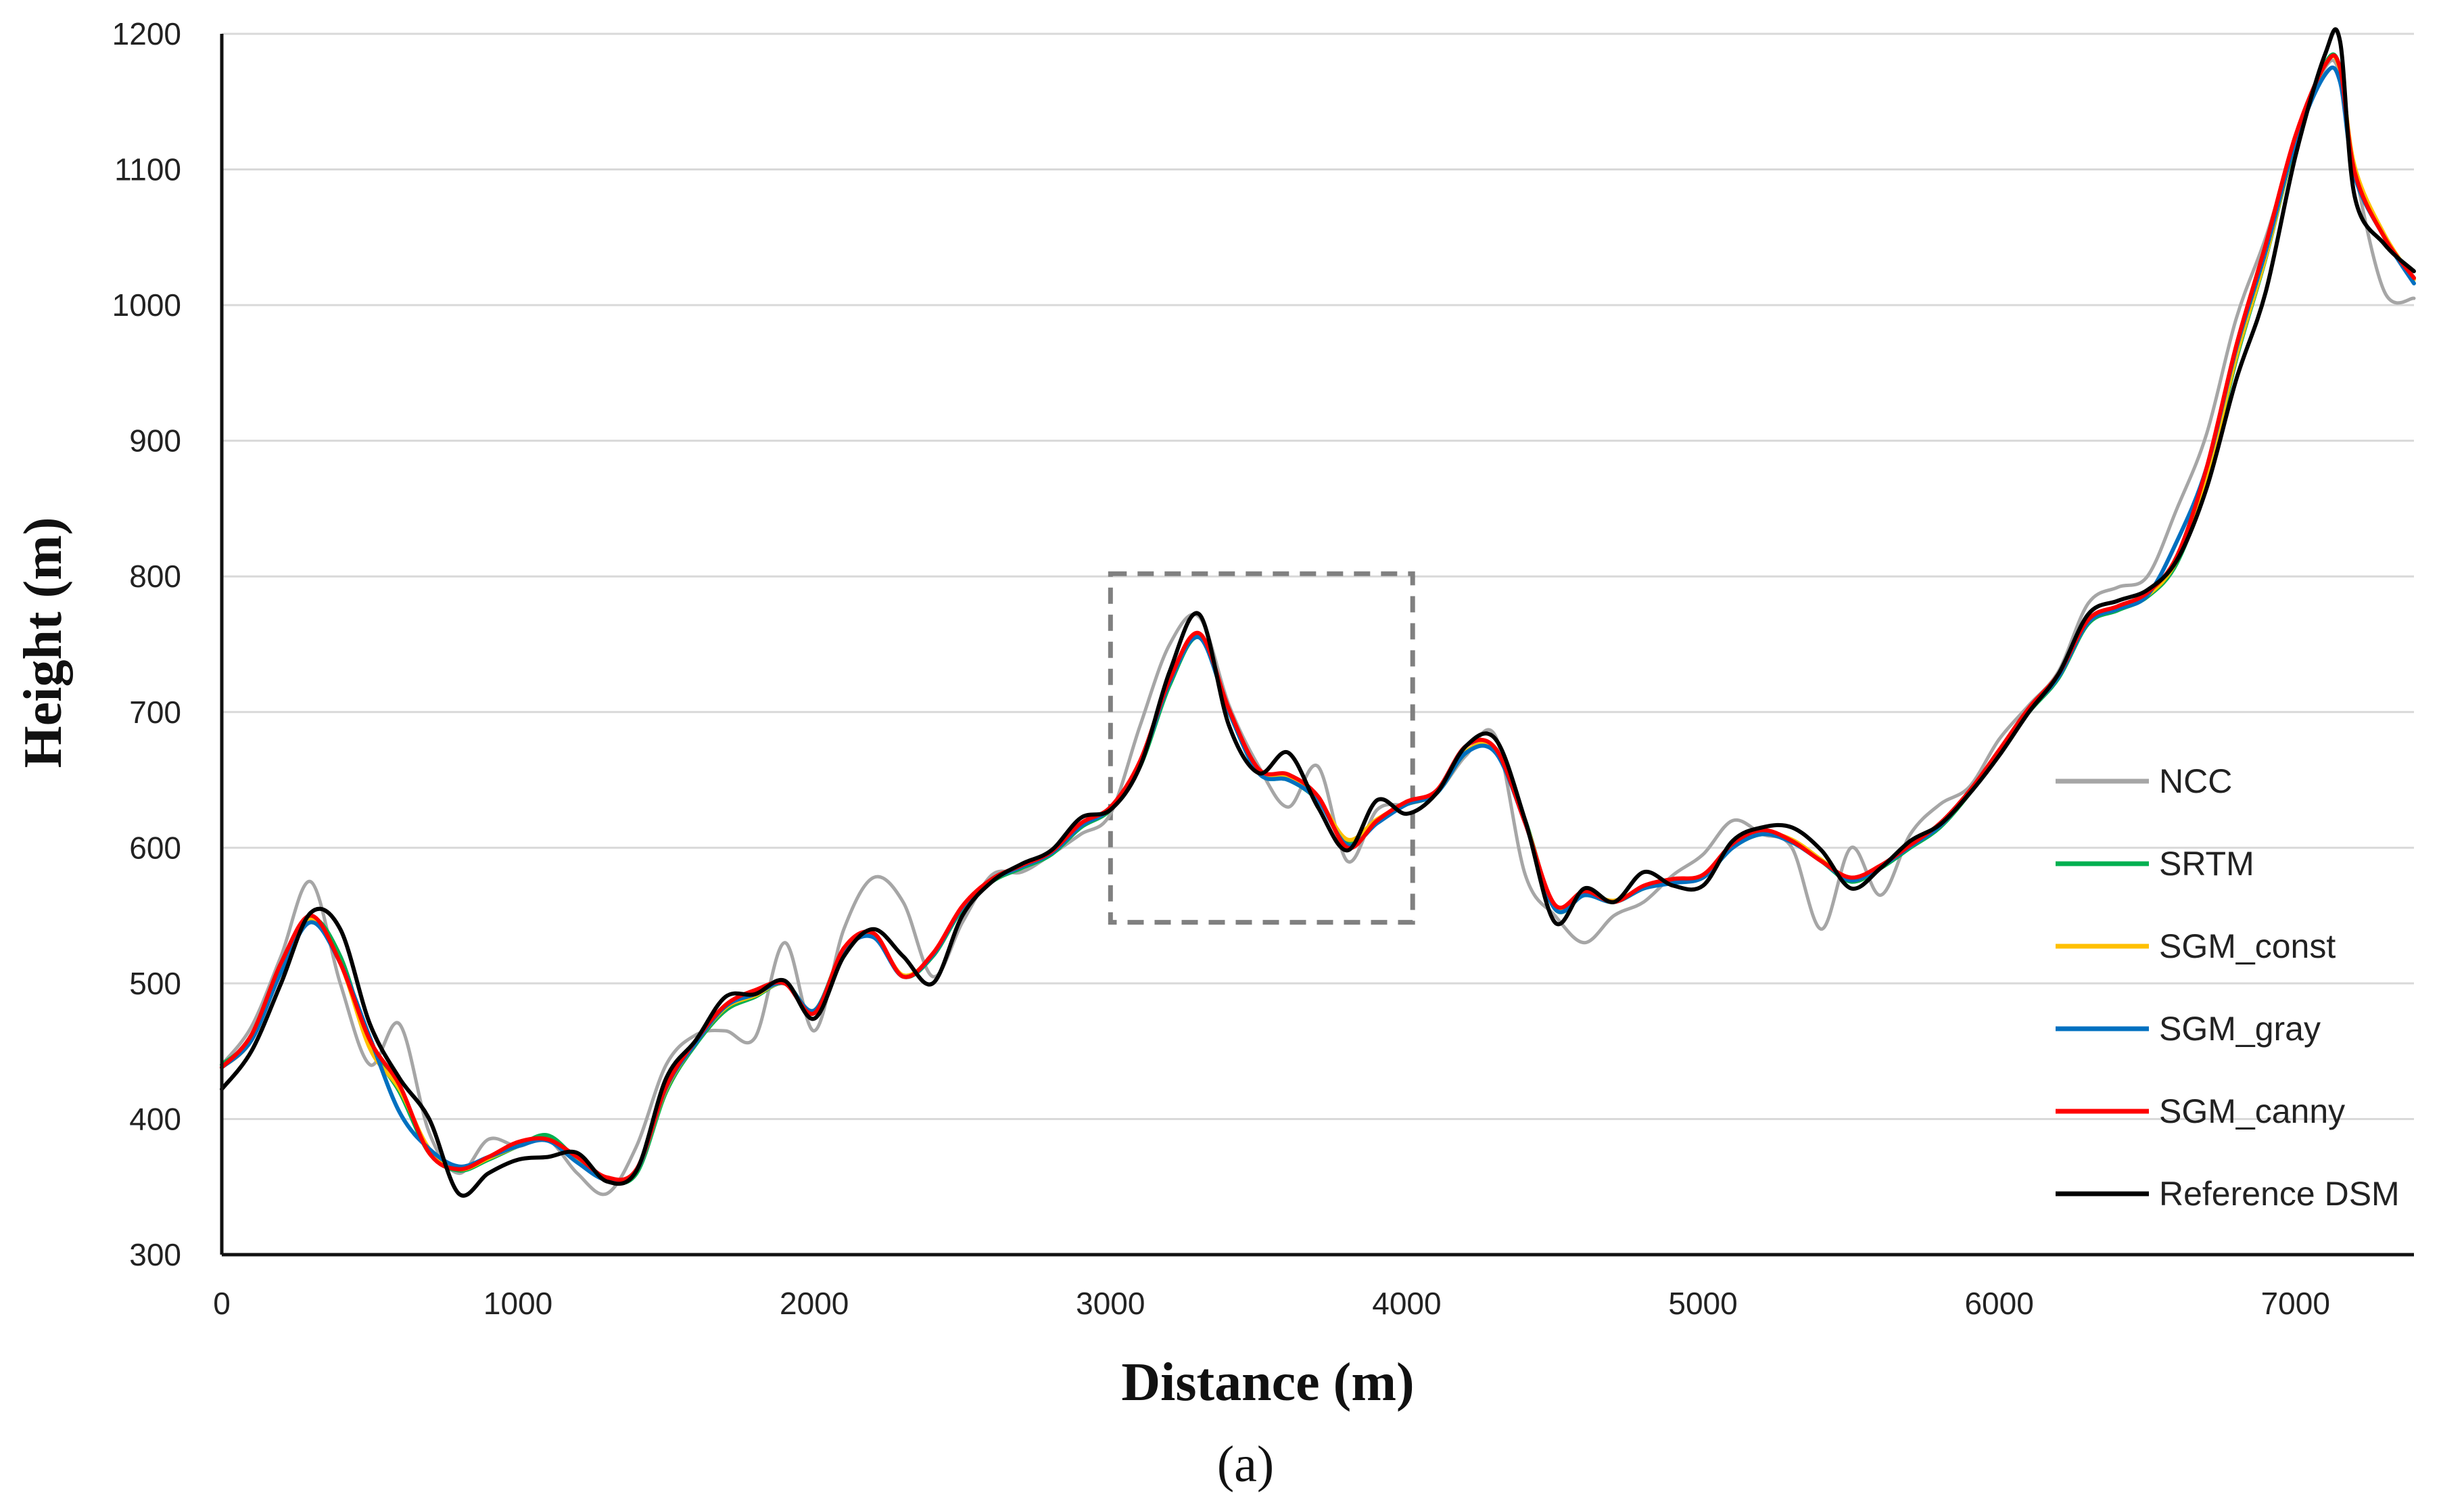 The width and height of the screenshot is (2464, 1511). Describe the element at coordinates (2247, 946) in the screenshot. I see `legend-label: SGM_const` at that location.